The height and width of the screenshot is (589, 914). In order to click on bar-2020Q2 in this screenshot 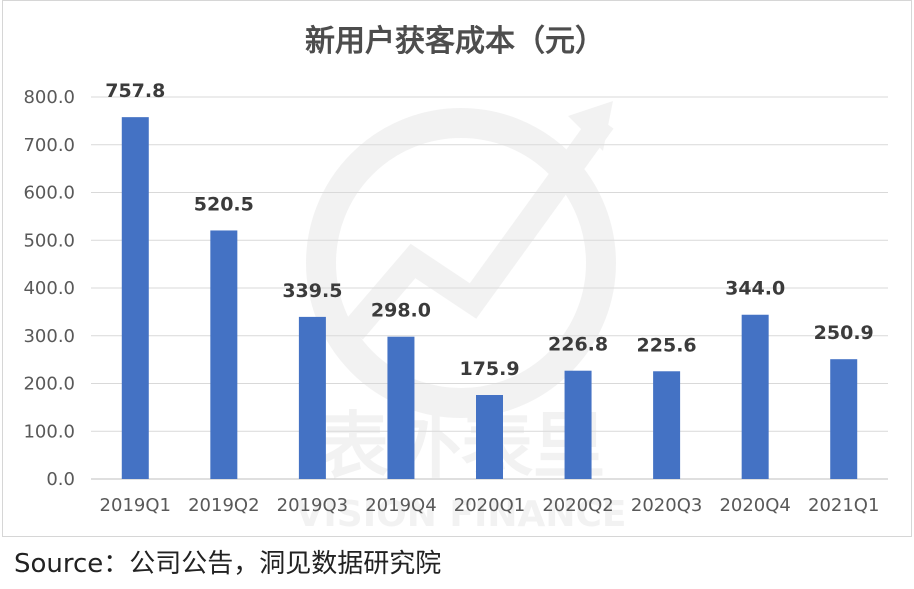, I will do `click(578, 424)`.